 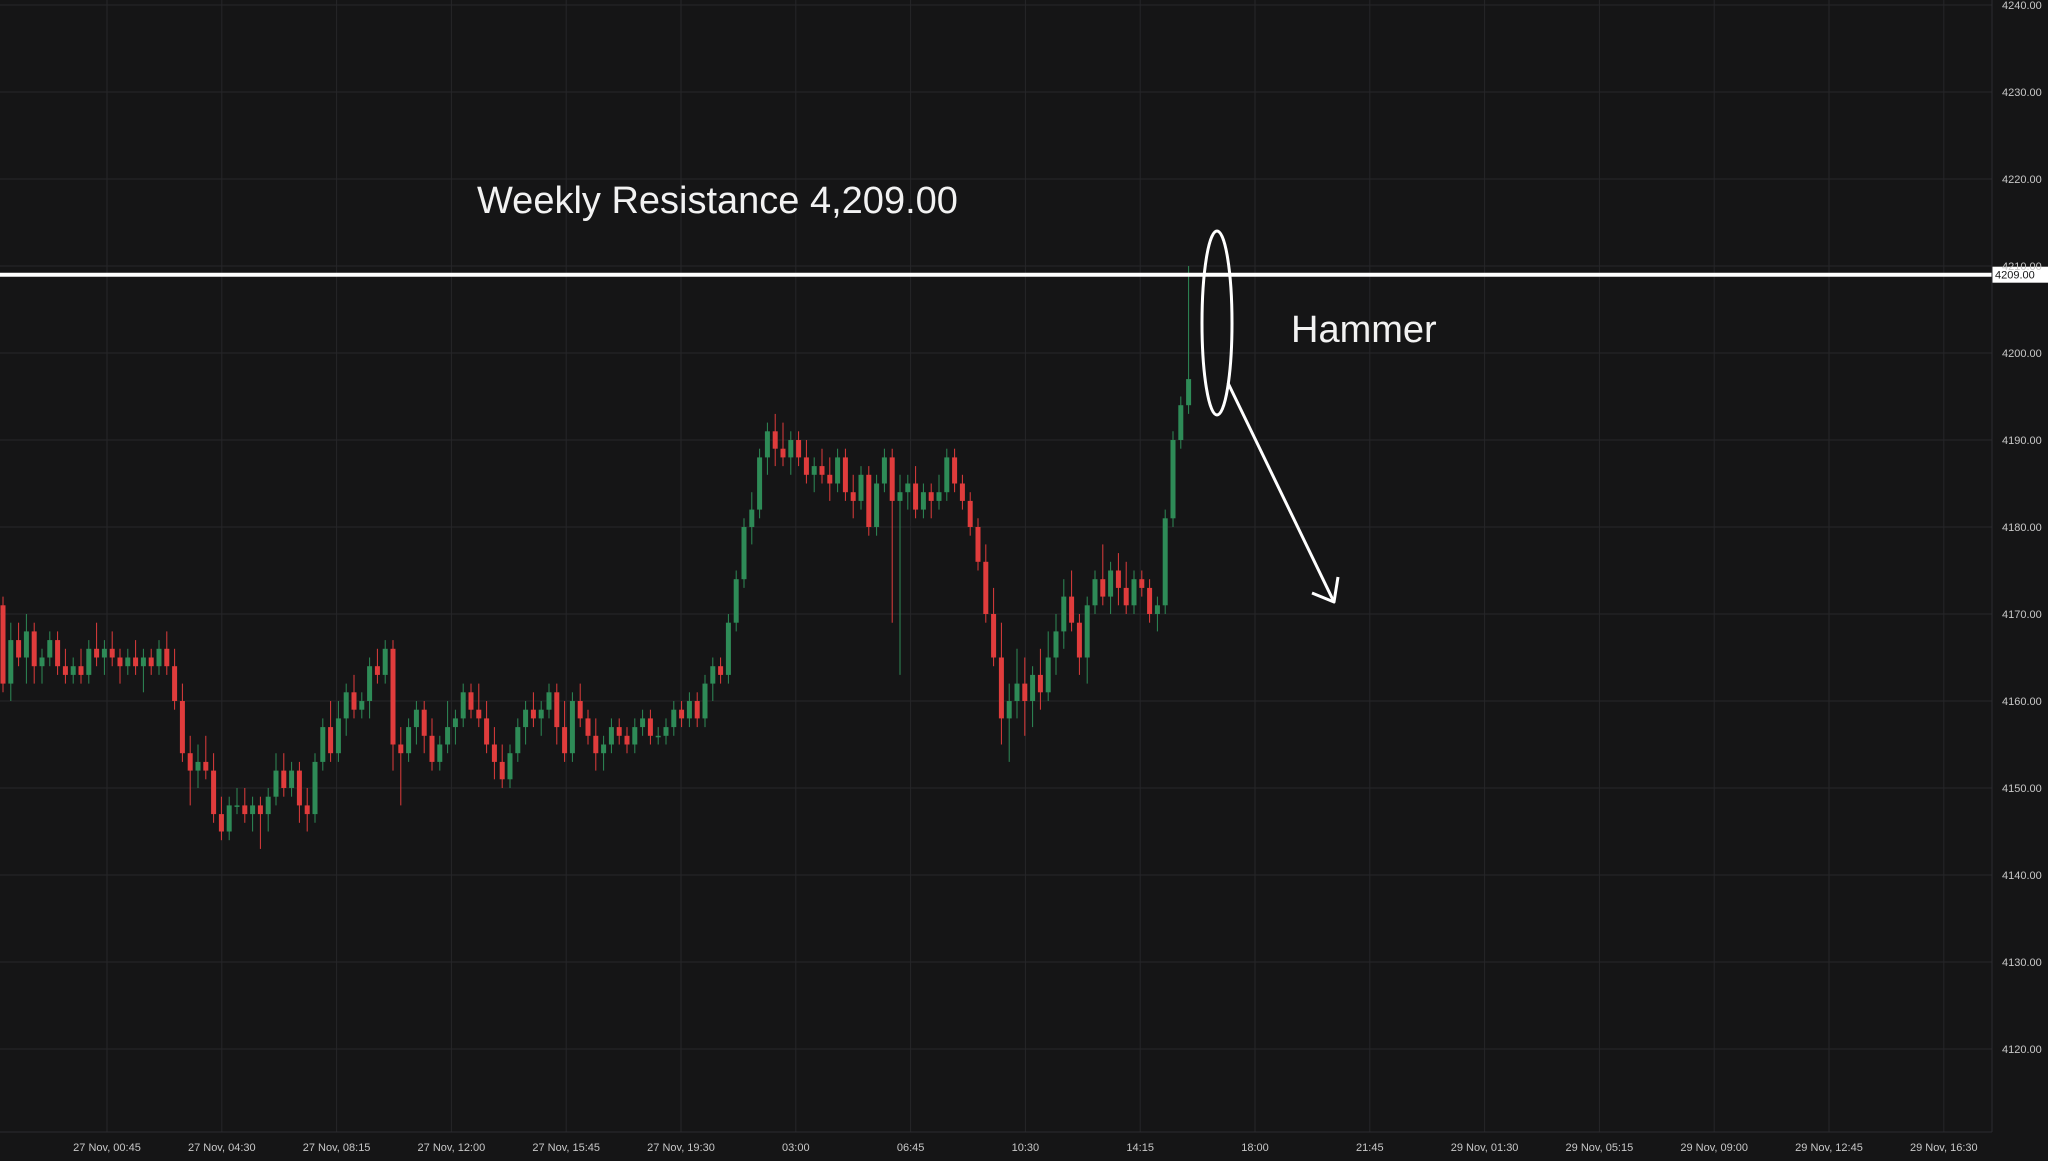 I want to click on bearish-arrow-line, so click(x=1280, y=491).